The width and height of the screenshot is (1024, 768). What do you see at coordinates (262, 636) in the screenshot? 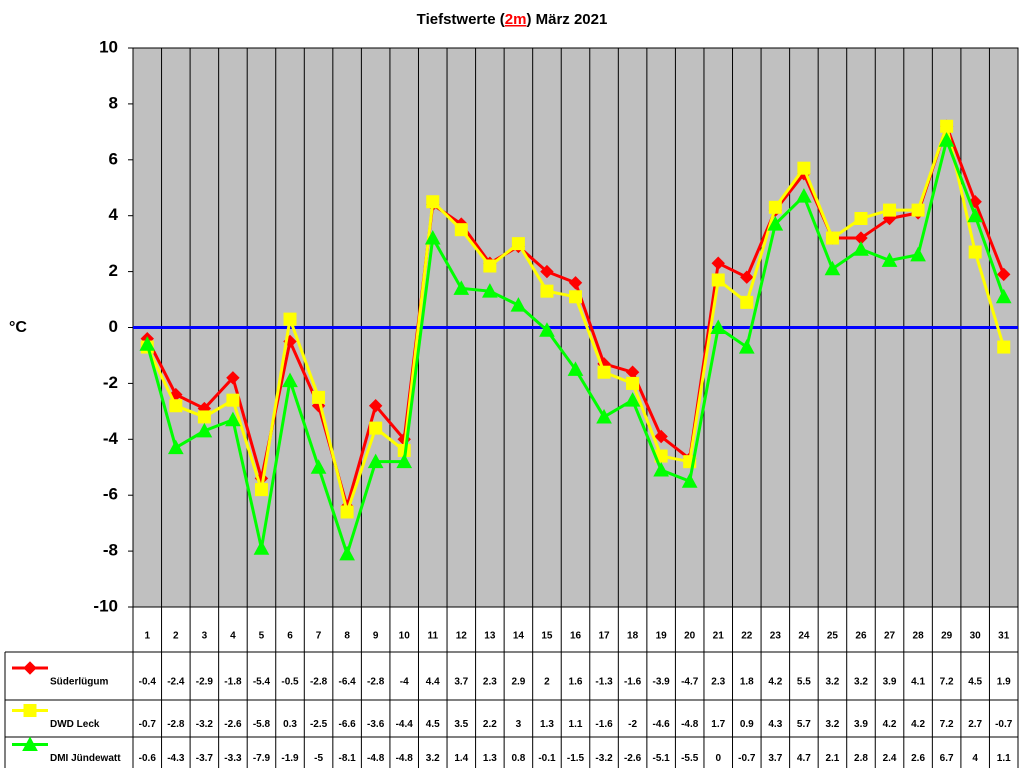
I see `x-tick-label: 5` at bounding box center [262, 636].